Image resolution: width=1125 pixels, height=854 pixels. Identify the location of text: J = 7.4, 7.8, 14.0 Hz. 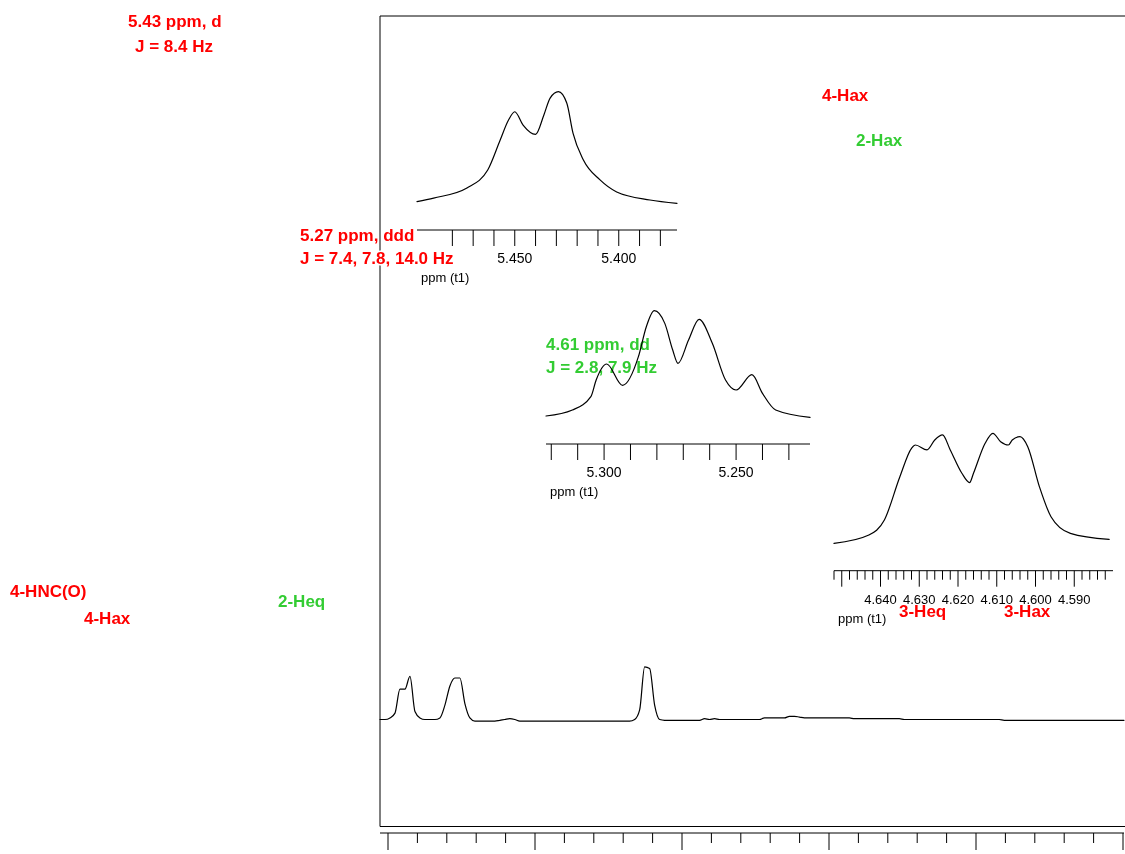
(377, 258).